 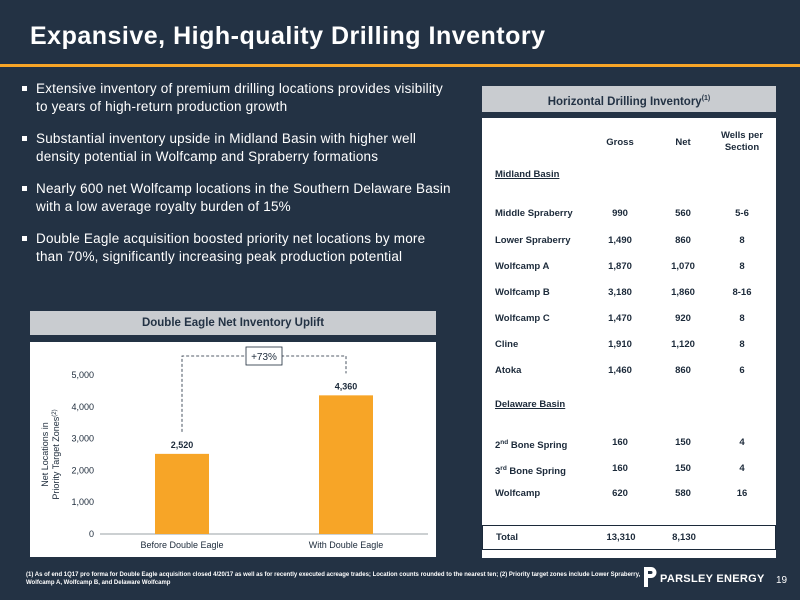 I want to click on row-name: 2nd Bone Spring, so click(x=531, y=444).